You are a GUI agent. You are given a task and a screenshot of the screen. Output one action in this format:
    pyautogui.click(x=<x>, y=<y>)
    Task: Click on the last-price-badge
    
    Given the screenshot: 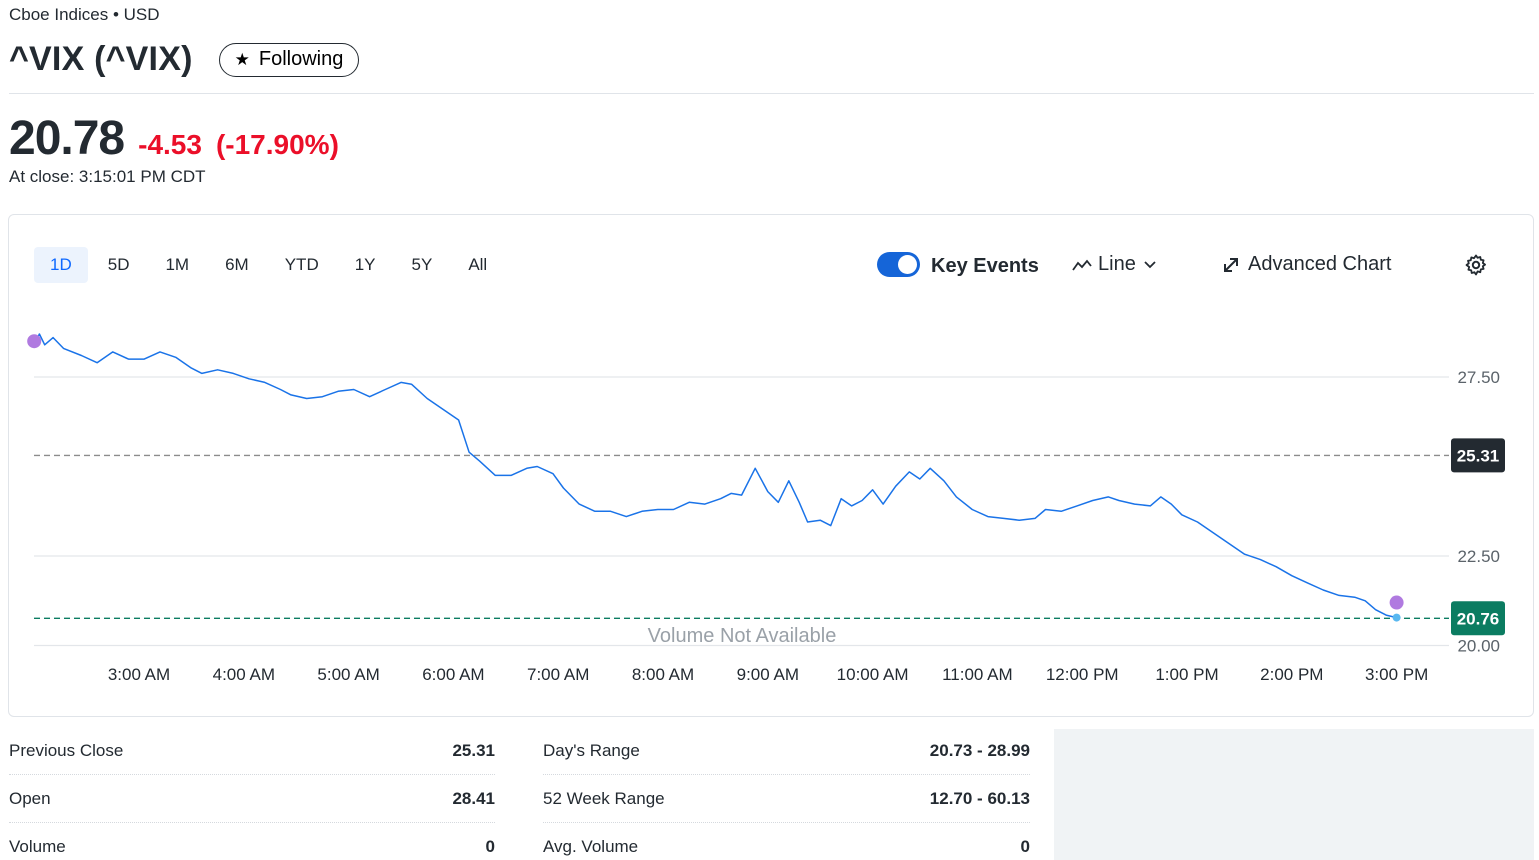 What is the action you would take?
    pyautogui.click(x=1478, y=618)
    